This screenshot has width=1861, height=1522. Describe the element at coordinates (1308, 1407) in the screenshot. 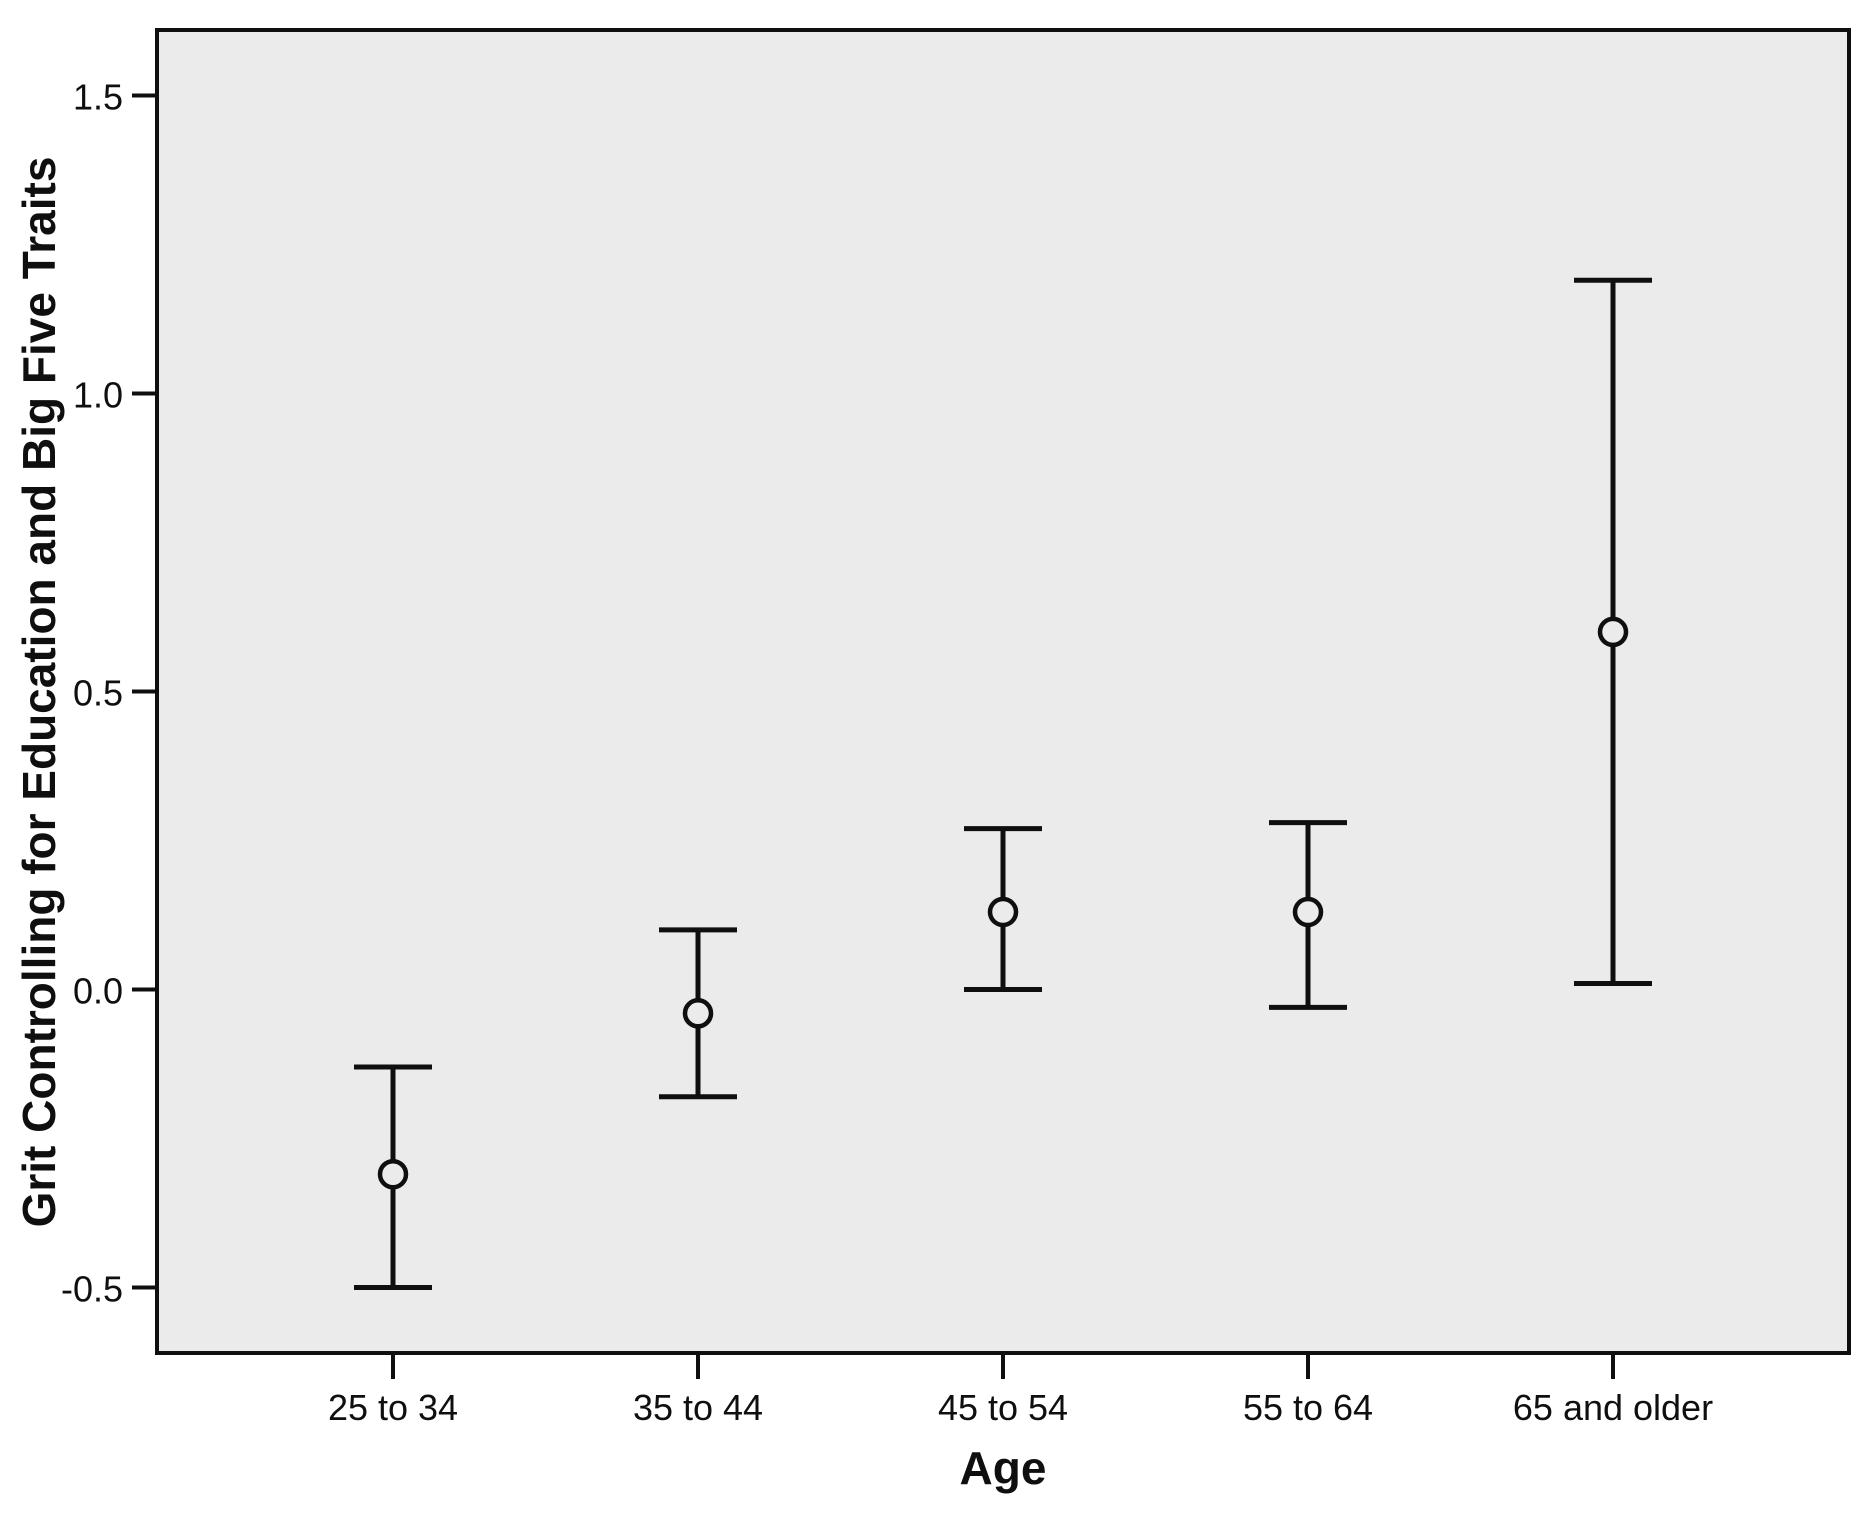

I see `x-tick-label: 55 to 64` at that location.